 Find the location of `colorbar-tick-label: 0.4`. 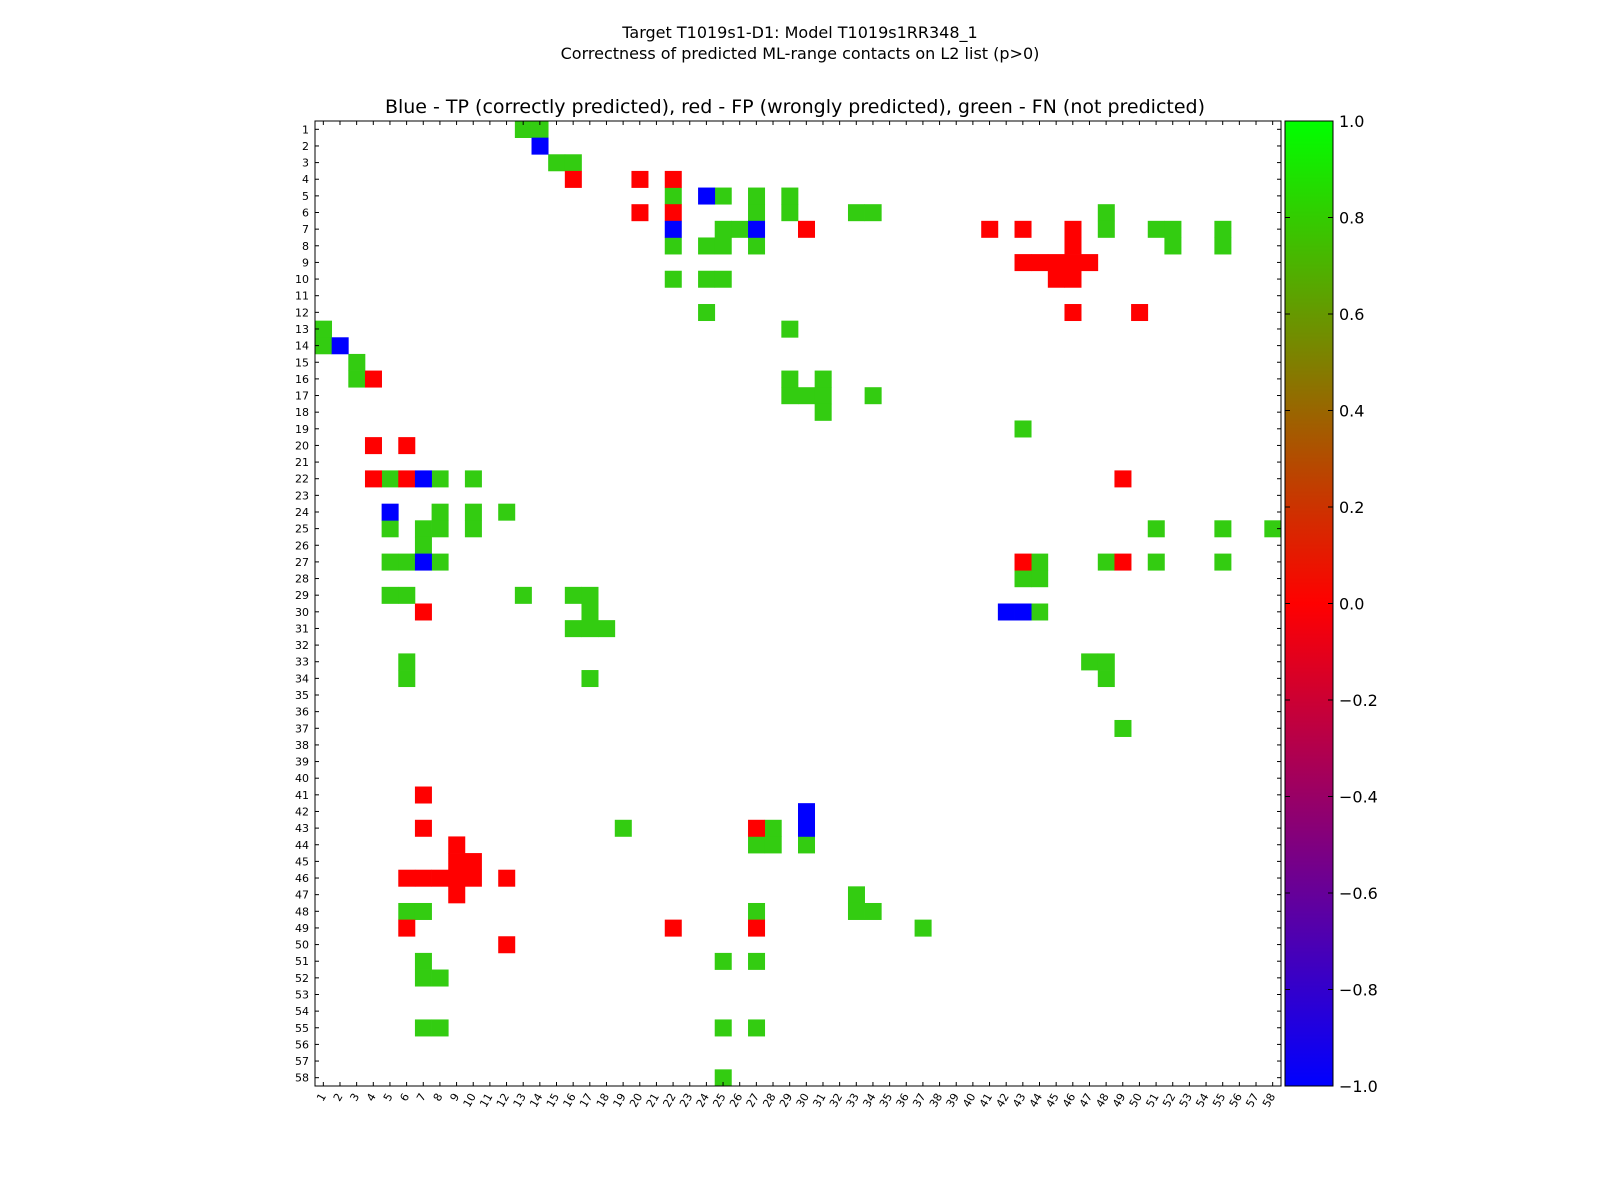

colorbar-tick-label: 0.4 is located at coordinates (1351, 411).